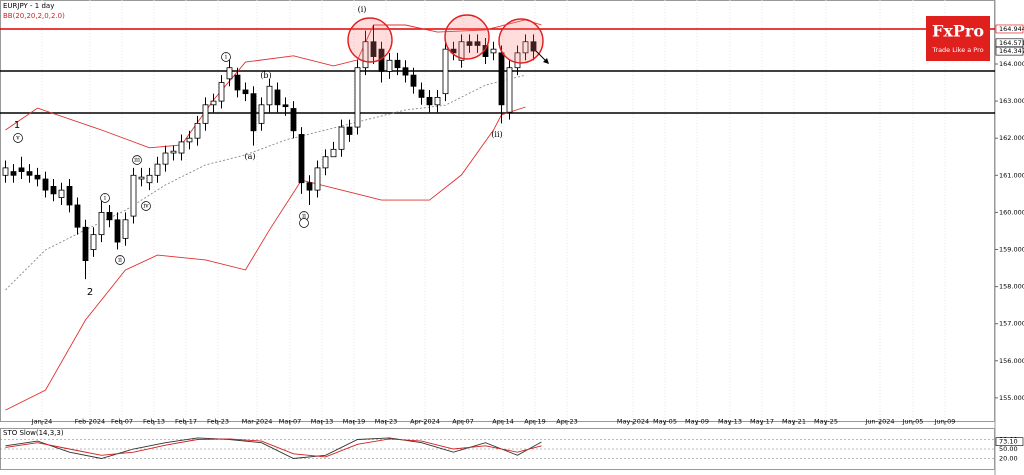  What do you see at coordinates (17, 125) in the screenshot?
I see `wave-label: 1` at bounding box center [17, 125].